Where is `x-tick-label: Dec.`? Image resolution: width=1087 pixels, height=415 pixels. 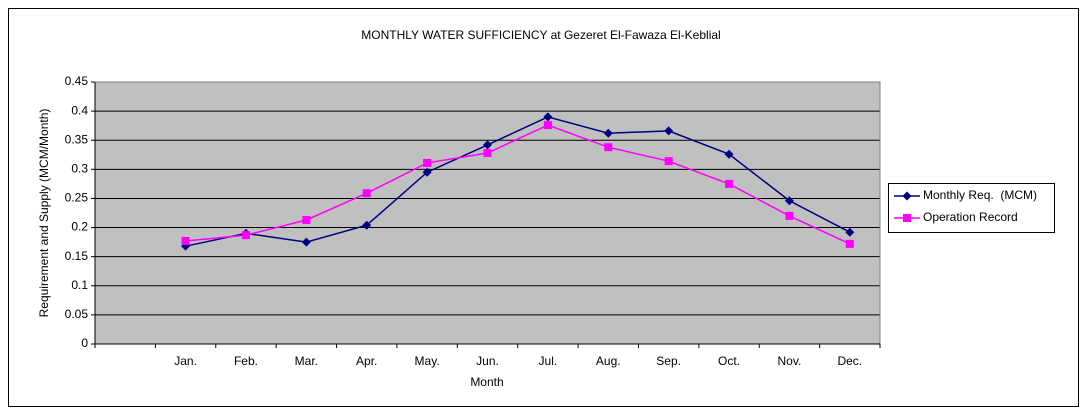
x-tick-label: Dec. is located at coordinates (849, 361).